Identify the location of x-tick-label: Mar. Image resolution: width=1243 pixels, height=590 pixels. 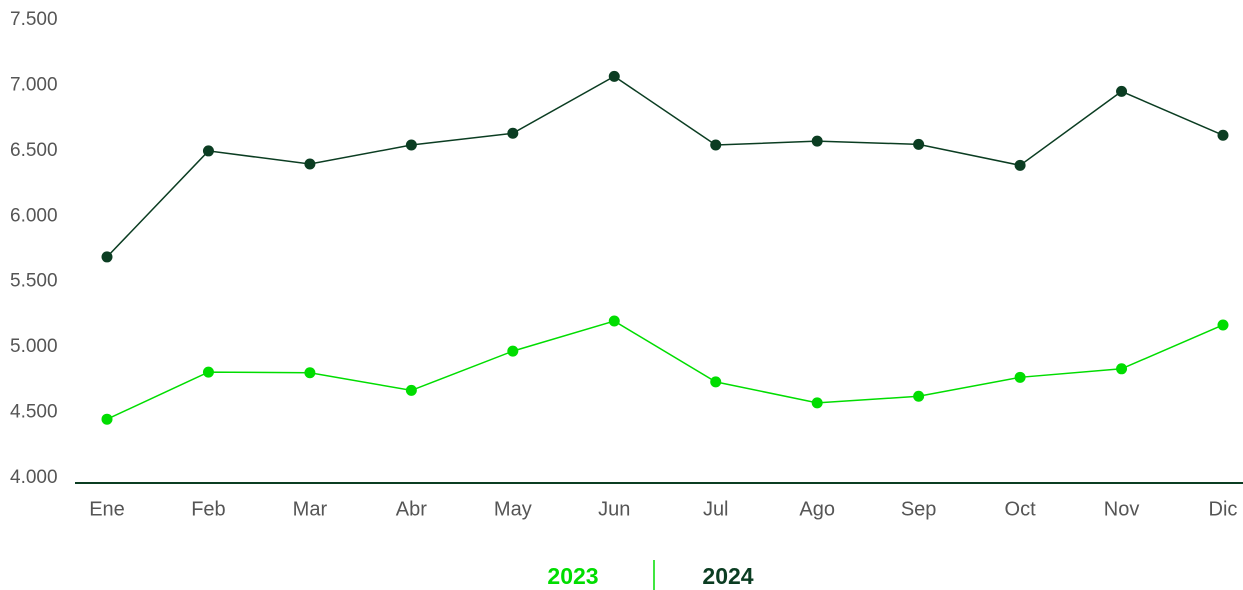
(310, 509).